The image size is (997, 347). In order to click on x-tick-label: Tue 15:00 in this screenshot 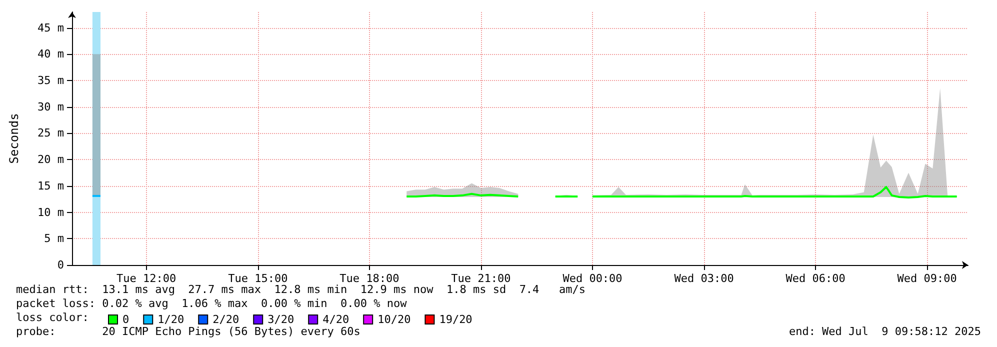, I will do `click(258, 278)`.